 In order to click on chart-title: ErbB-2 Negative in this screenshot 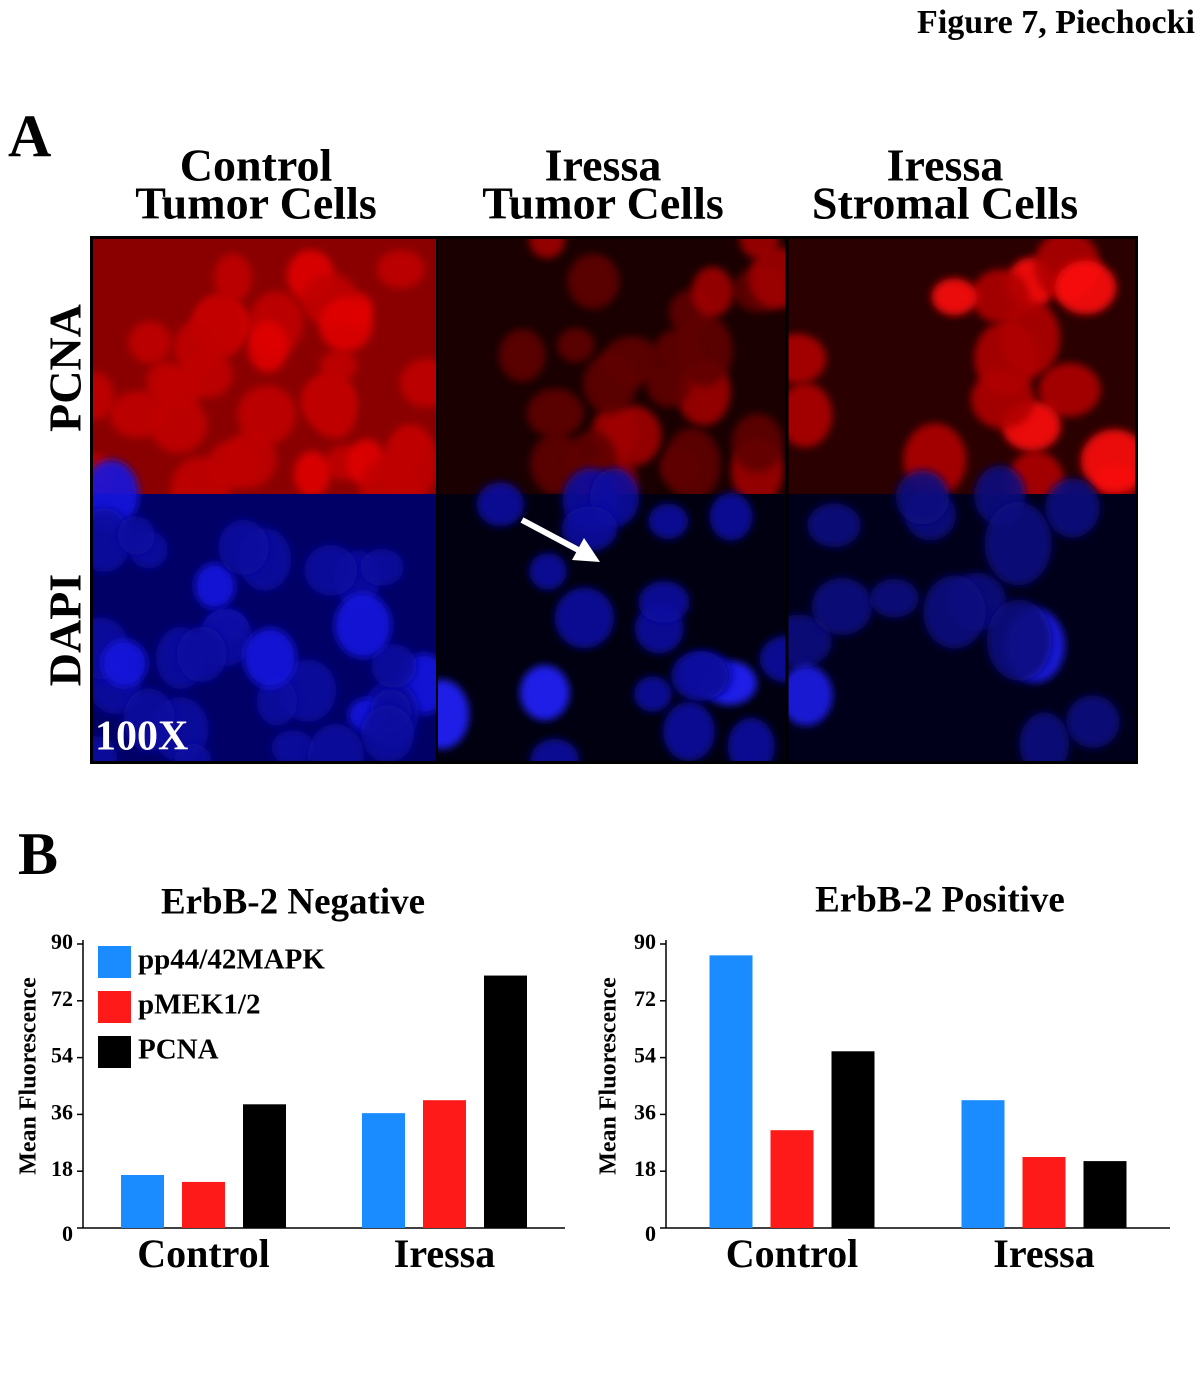, I will do `click(293, 901)`.